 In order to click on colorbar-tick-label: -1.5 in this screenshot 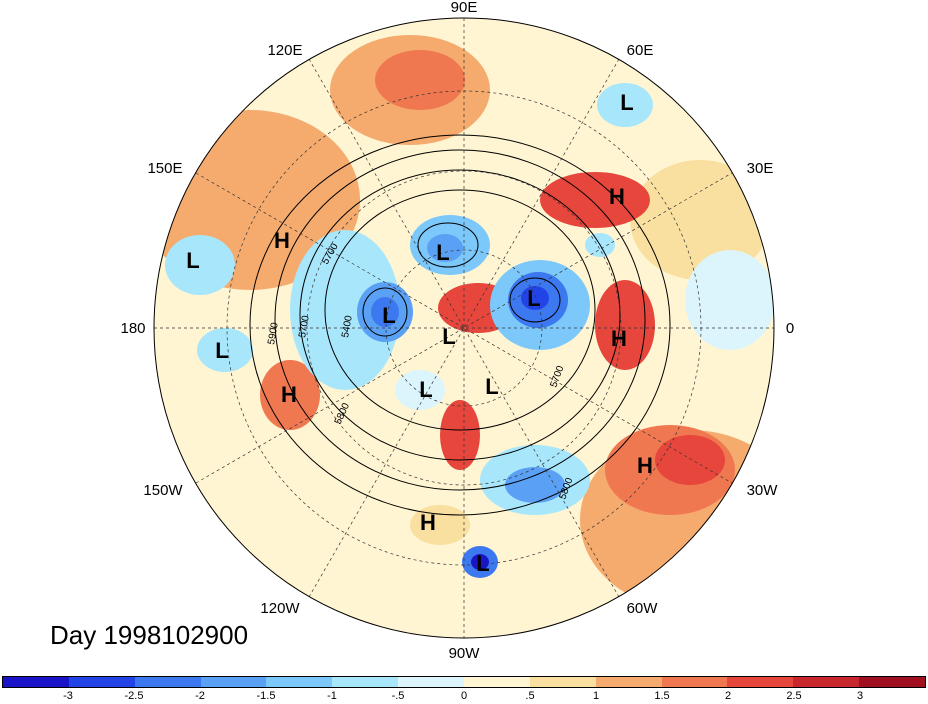, I will do `click(266, 696)`.